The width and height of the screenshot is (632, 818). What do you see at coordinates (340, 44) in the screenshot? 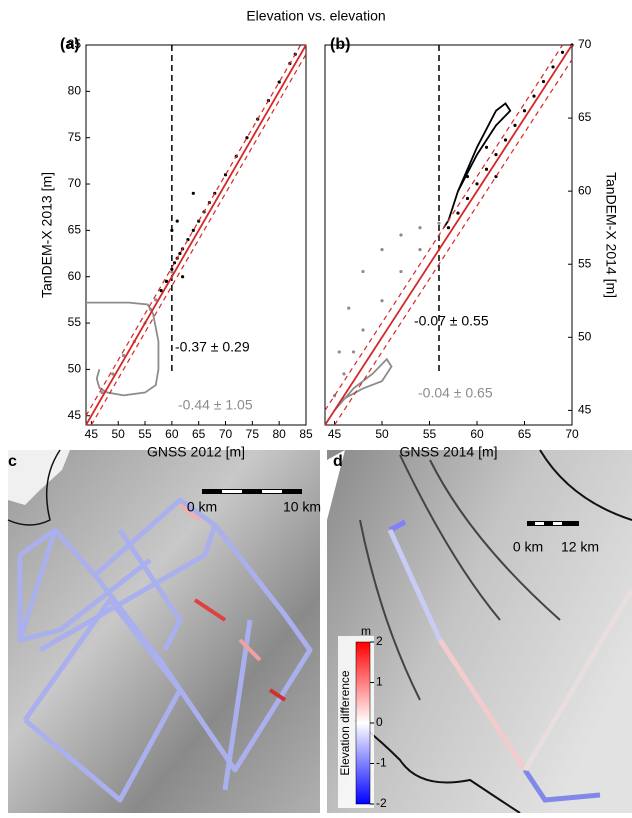
I see `panel-label: (b)` at bounding box center [340, 44].